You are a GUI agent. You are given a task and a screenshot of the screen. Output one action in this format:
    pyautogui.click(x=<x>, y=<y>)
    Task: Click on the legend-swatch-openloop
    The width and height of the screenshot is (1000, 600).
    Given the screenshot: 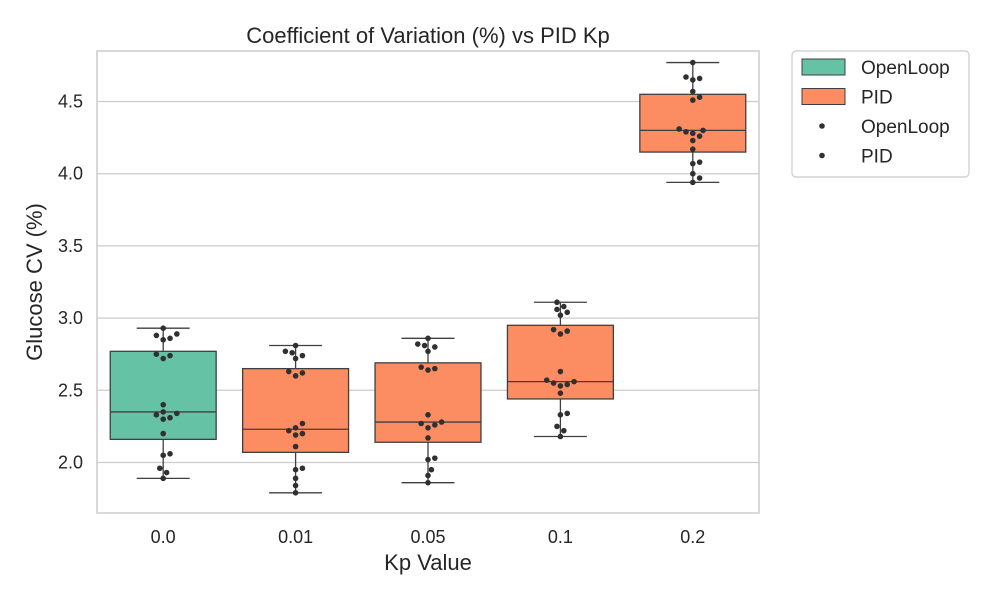 What is the action you would take?
    pyautogui.click(x=823, y=67)
    